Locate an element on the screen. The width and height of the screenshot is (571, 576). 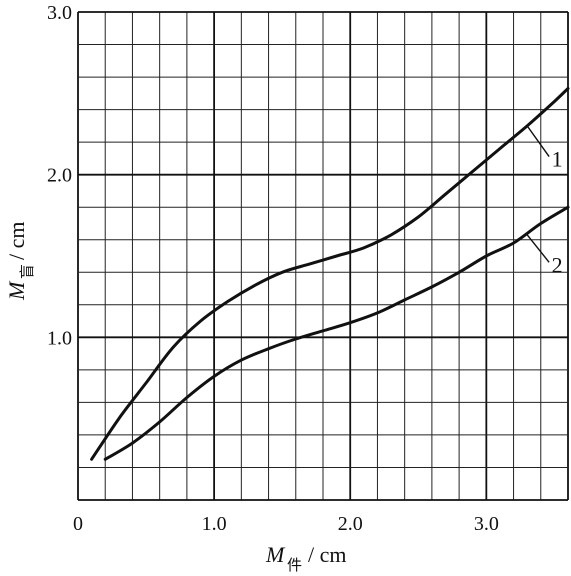
curve-label-2: 2 is located at coordinates (557, 264).